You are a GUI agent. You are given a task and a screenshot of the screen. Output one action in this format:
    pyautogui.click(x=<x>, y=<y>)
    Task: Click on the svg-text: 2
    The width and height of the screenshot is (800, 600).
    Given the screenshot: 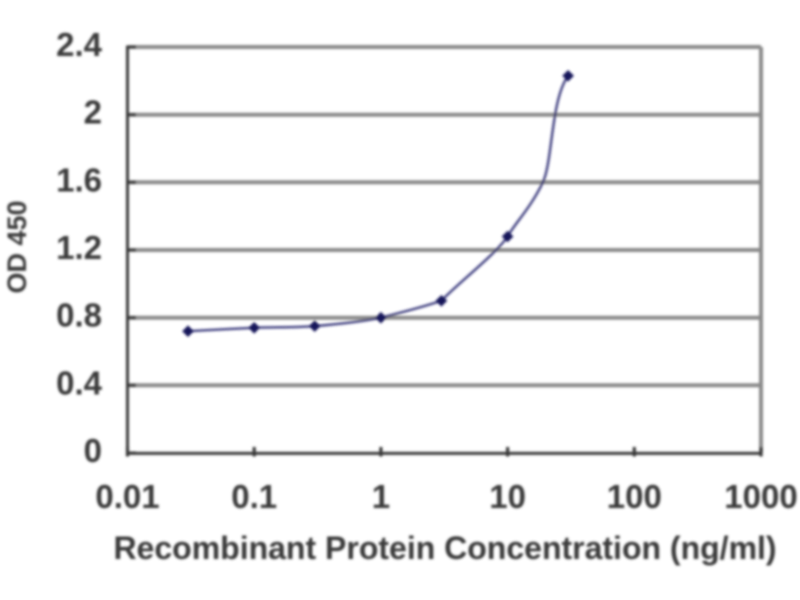 What is the action you would take?
    pyautogui.click(x=93, y=112)
    